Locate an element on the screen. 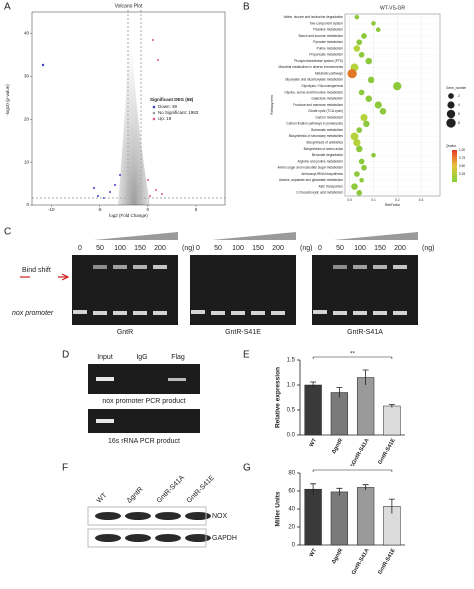  chart-title: Volcano Plot is located at coordinates (129, 6).